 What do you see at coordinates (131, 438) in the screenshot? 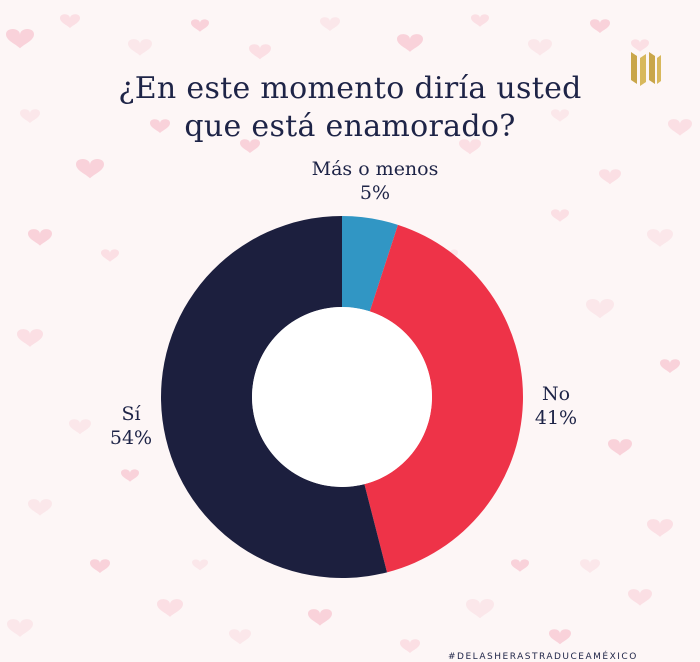
I see `slice-value-si: 54%` at bounding box center [131, 438].